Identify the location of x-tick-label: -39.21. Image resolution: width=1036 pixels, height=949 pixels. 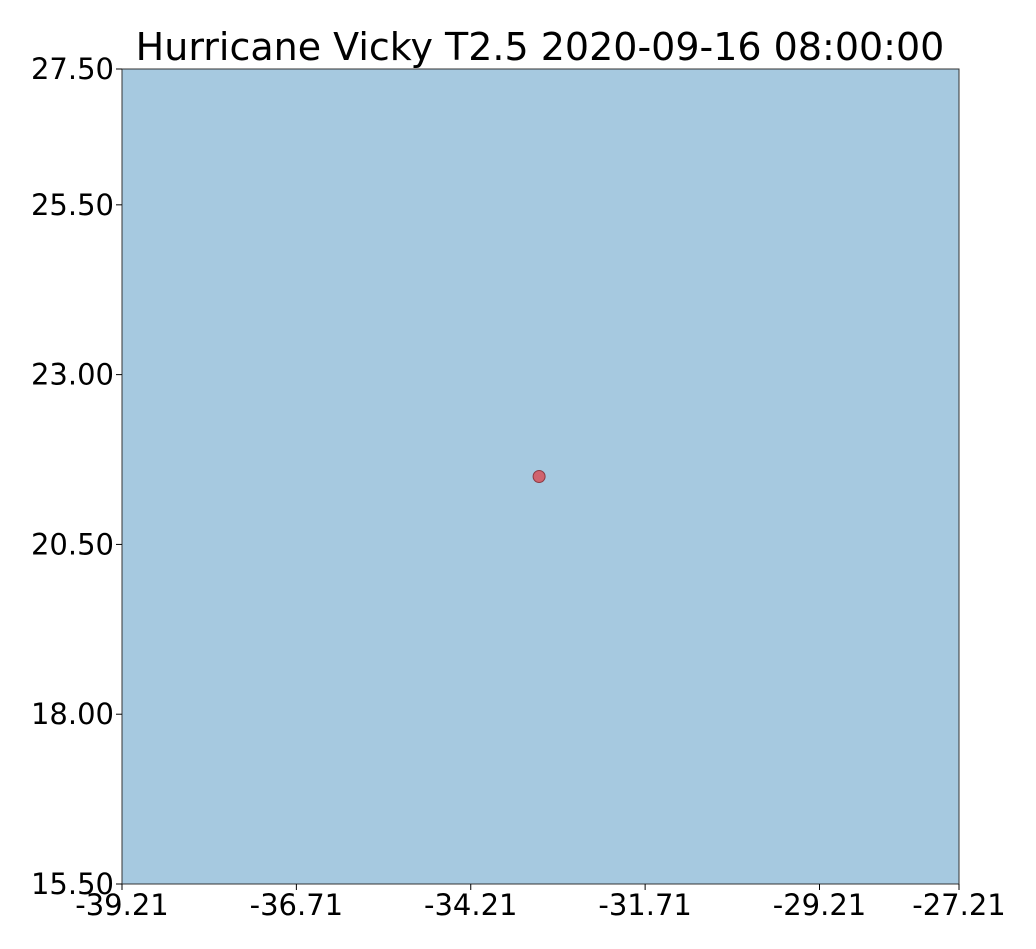
(122, 905).